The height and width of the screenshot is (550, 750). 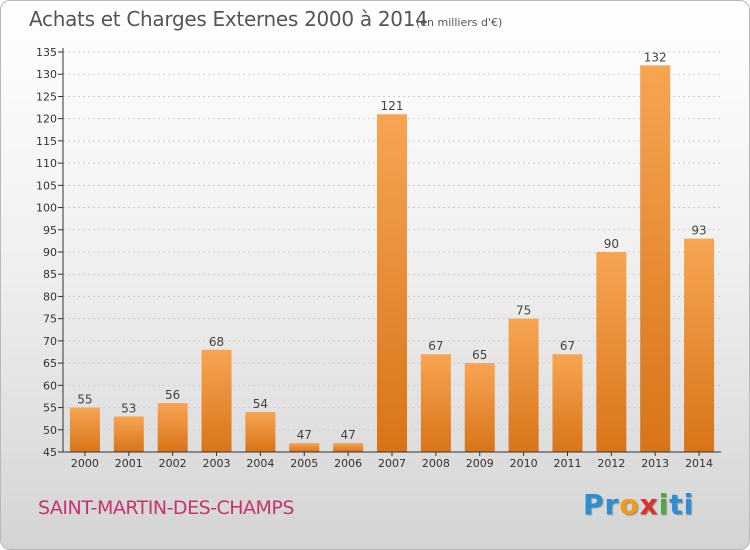 What do you see at coordinates (173, 463) in the screenshot?
I see `x-tick-label: 2002` at bounding box center [173, 463].